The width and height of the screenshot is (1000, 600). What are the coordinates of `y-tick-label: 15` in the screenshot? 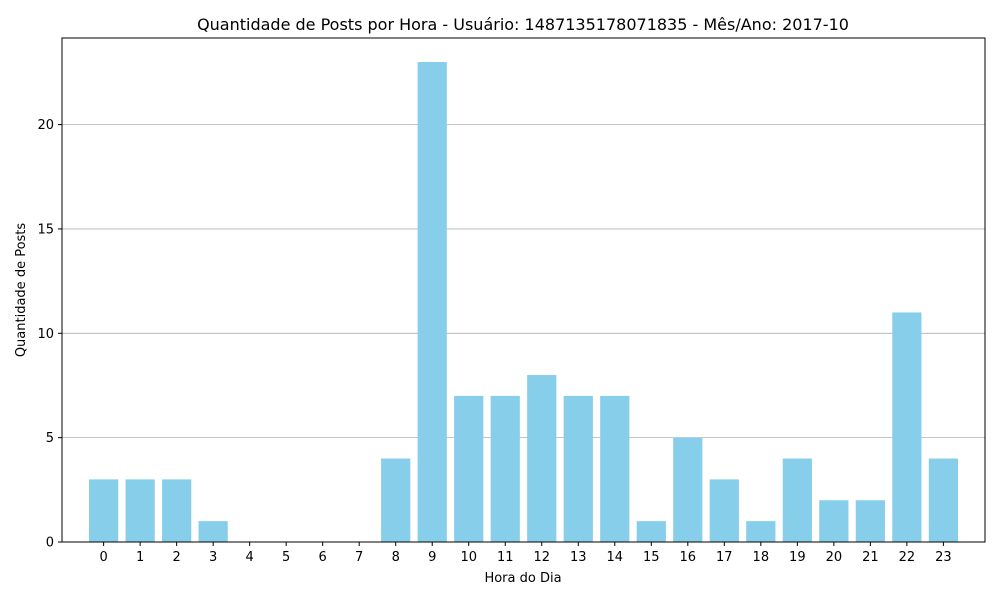 It's located at (45, 229).